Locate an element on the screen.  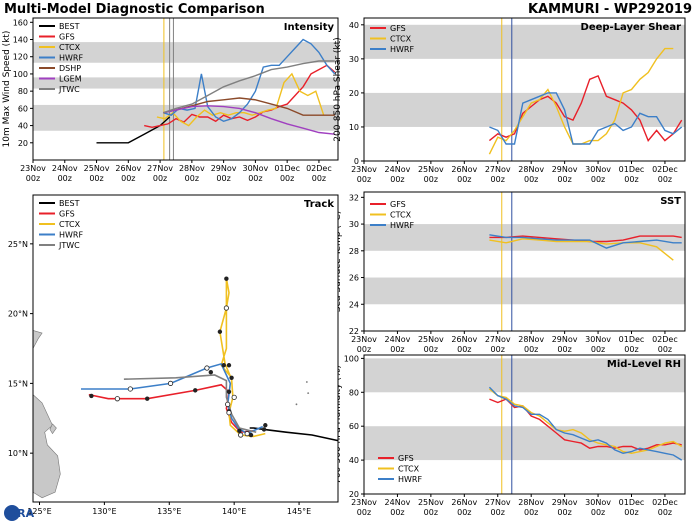
intensity-xtick-day: 30Nov is located at coordinates (255, 168).